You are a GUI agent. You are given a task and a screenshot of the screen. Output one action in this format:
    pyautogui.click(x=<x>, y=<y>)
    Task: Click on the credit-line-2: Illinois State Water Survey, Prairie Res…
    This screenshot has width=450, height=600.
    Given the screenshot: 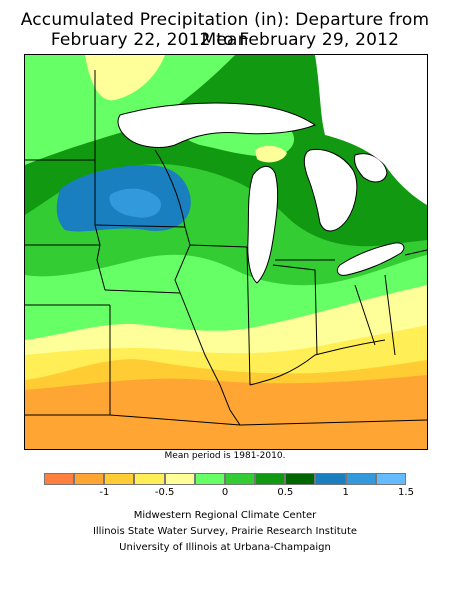 What is the action you would take?
    pyautogui.click(x=225, y=531)
    